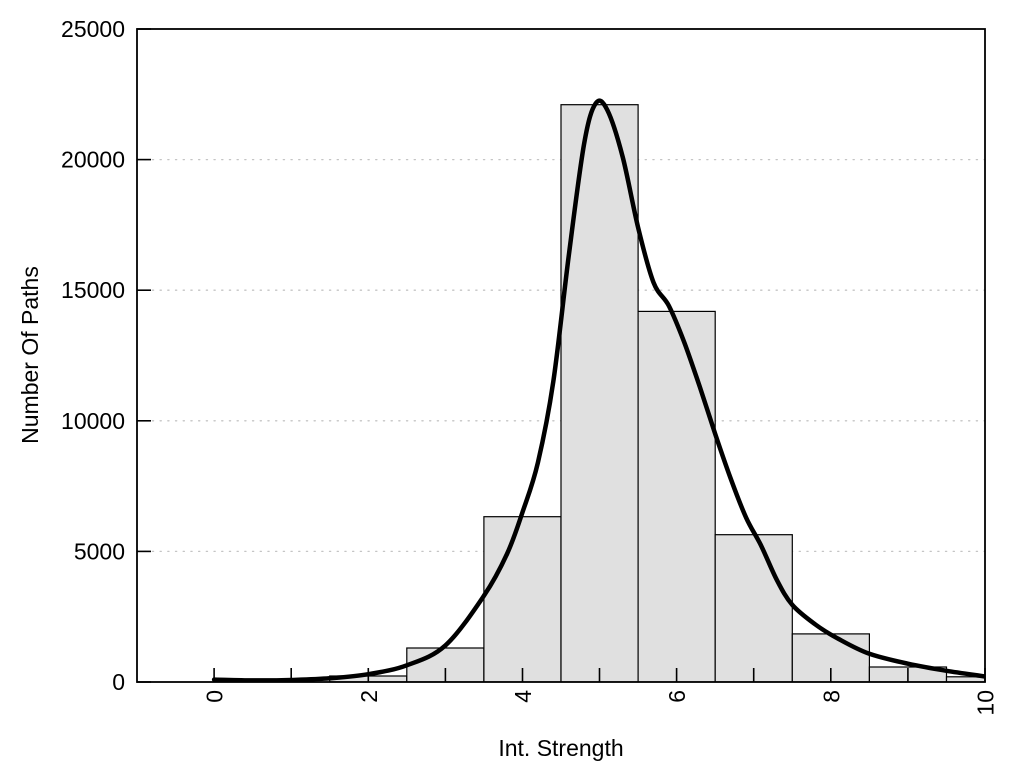 The width and height of the screenshot is (1024, 768). Describe the element at coordinates (93, 290) in the screenshot. I see `y-tick-label: 15000` at that location.